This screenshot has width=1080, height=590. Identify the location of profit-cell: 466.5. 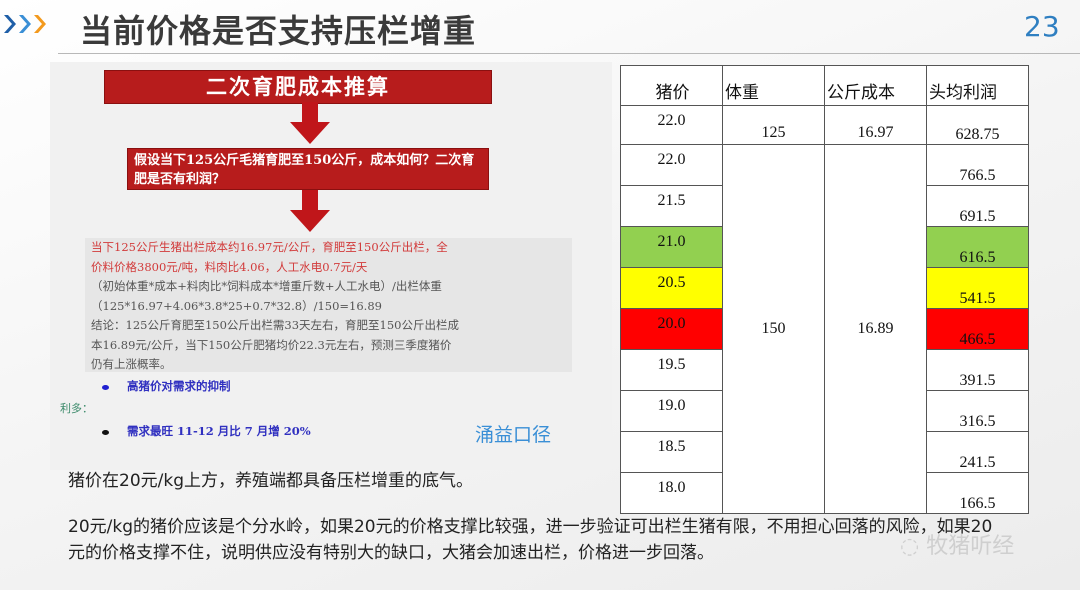
(977, 329).